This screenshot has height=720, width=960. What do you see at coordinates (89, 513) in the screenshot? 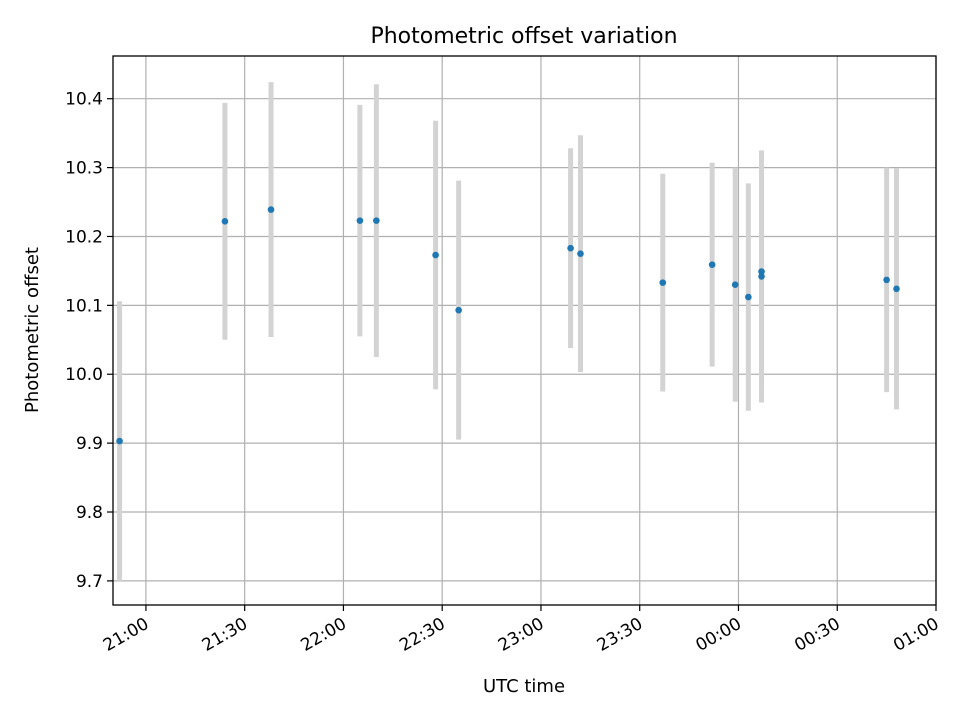
I see `y-tick-label: 9.8` at bounding box center [89, 513].